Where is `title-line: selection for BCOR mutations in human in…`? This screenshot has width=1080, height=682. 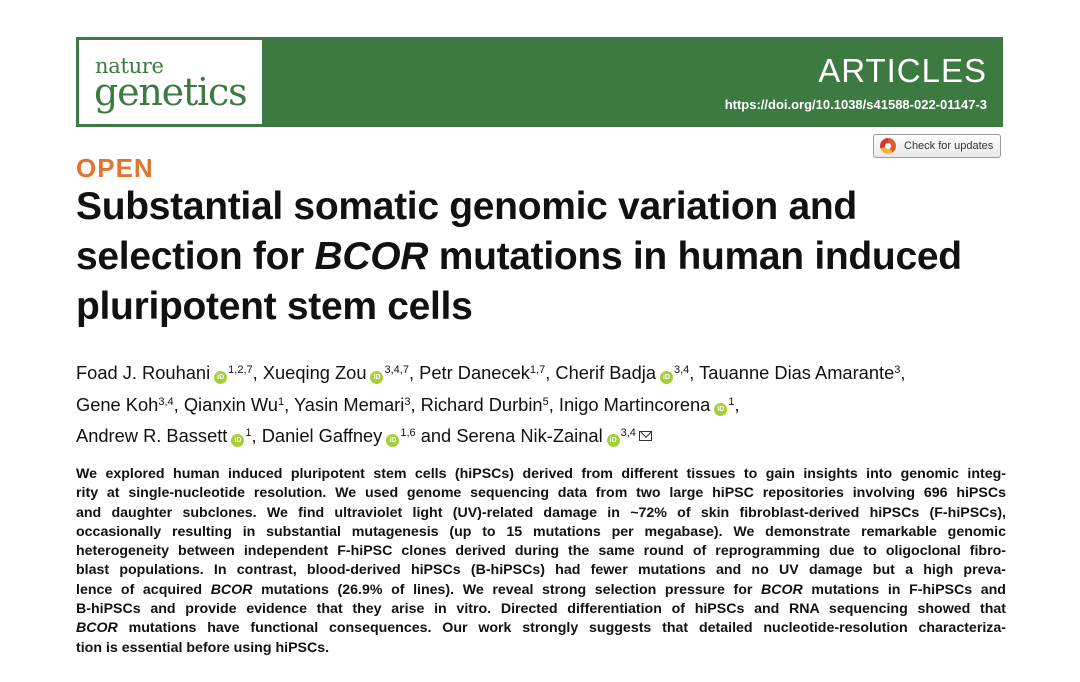
title-line: selection for BCOR mutations in human in… is located at coordinates (541, 257).